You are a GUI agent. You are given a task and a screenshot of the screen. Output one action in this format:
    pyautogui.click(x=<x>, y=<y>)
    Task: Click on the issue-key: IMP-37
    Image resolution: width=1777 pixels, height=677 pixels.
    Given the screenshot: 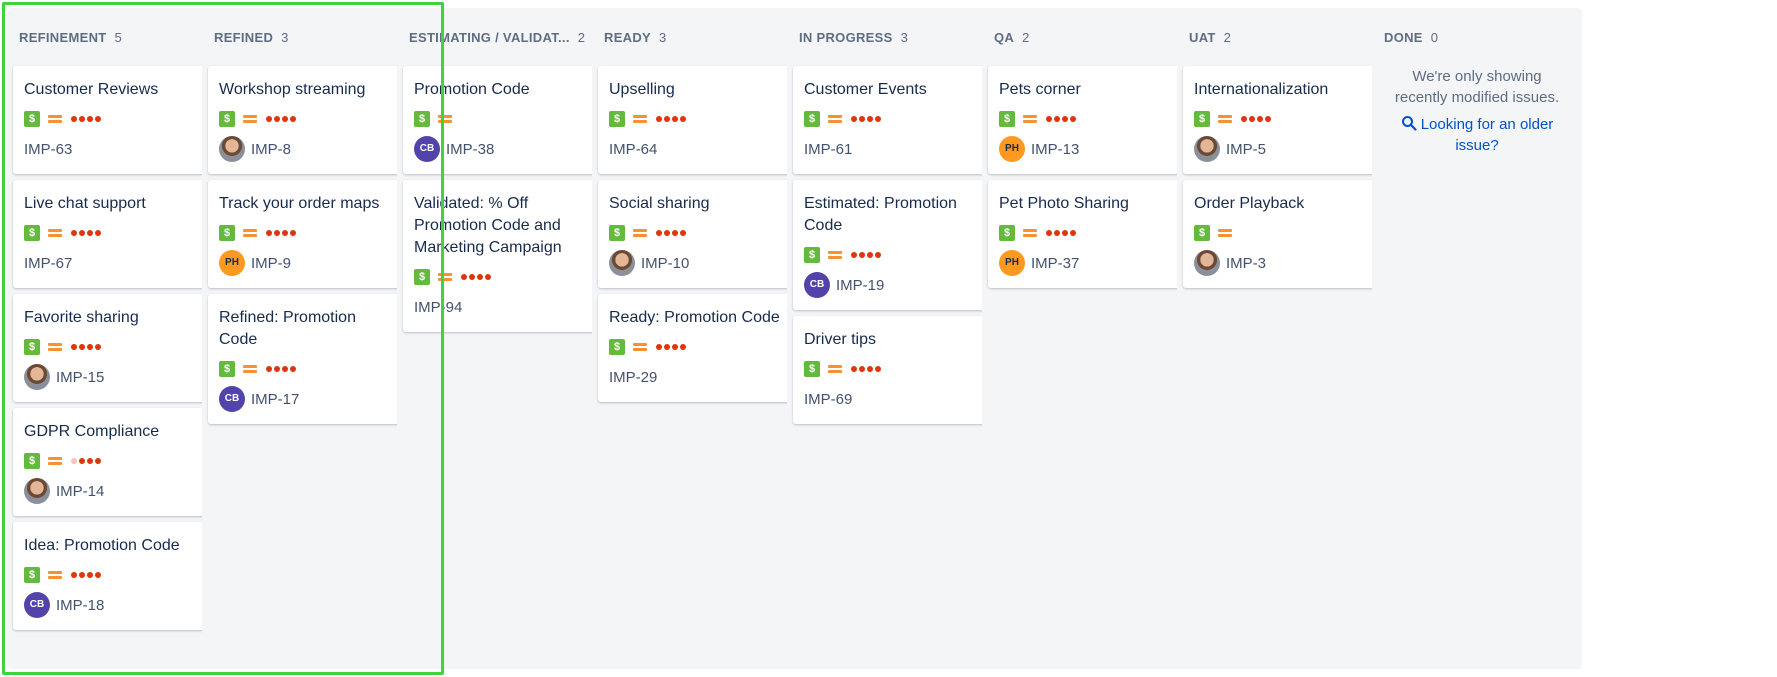 What is the action you would take?
    pyautogui.click(x=1055, y=263)
    